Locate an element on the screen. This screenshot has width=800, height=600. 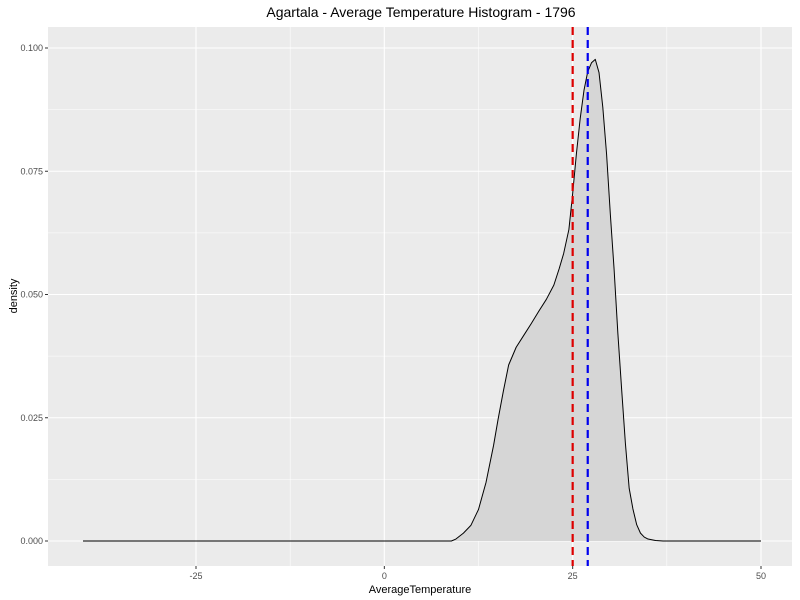
x-axis: -25 0 25 50 is located at coordinates (477, 573).